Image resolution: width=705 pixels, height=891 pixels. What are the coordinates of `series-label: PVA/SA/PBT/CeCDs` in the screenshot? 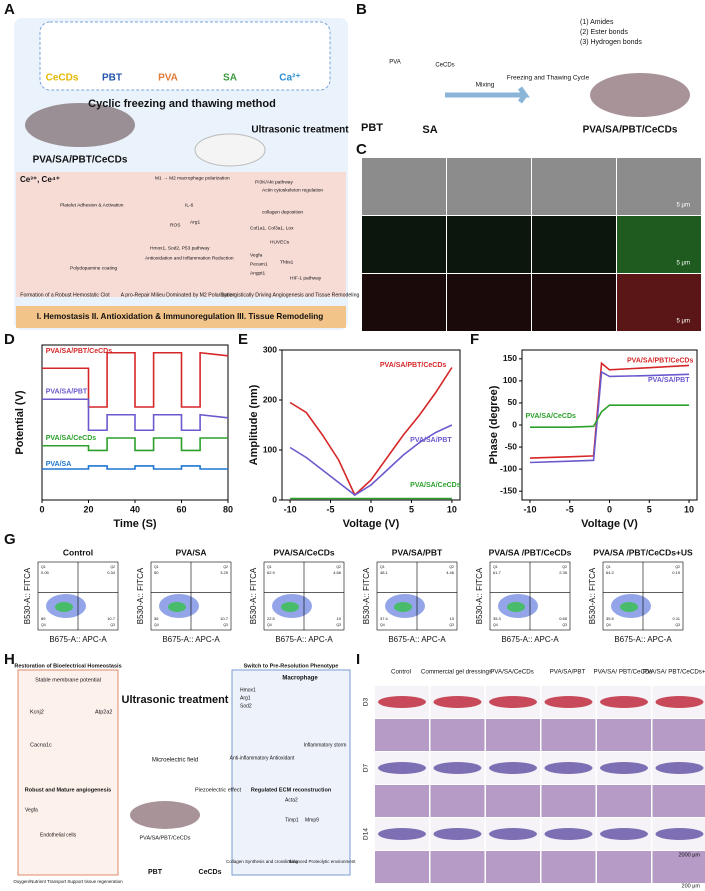 It's located at (79, 351).